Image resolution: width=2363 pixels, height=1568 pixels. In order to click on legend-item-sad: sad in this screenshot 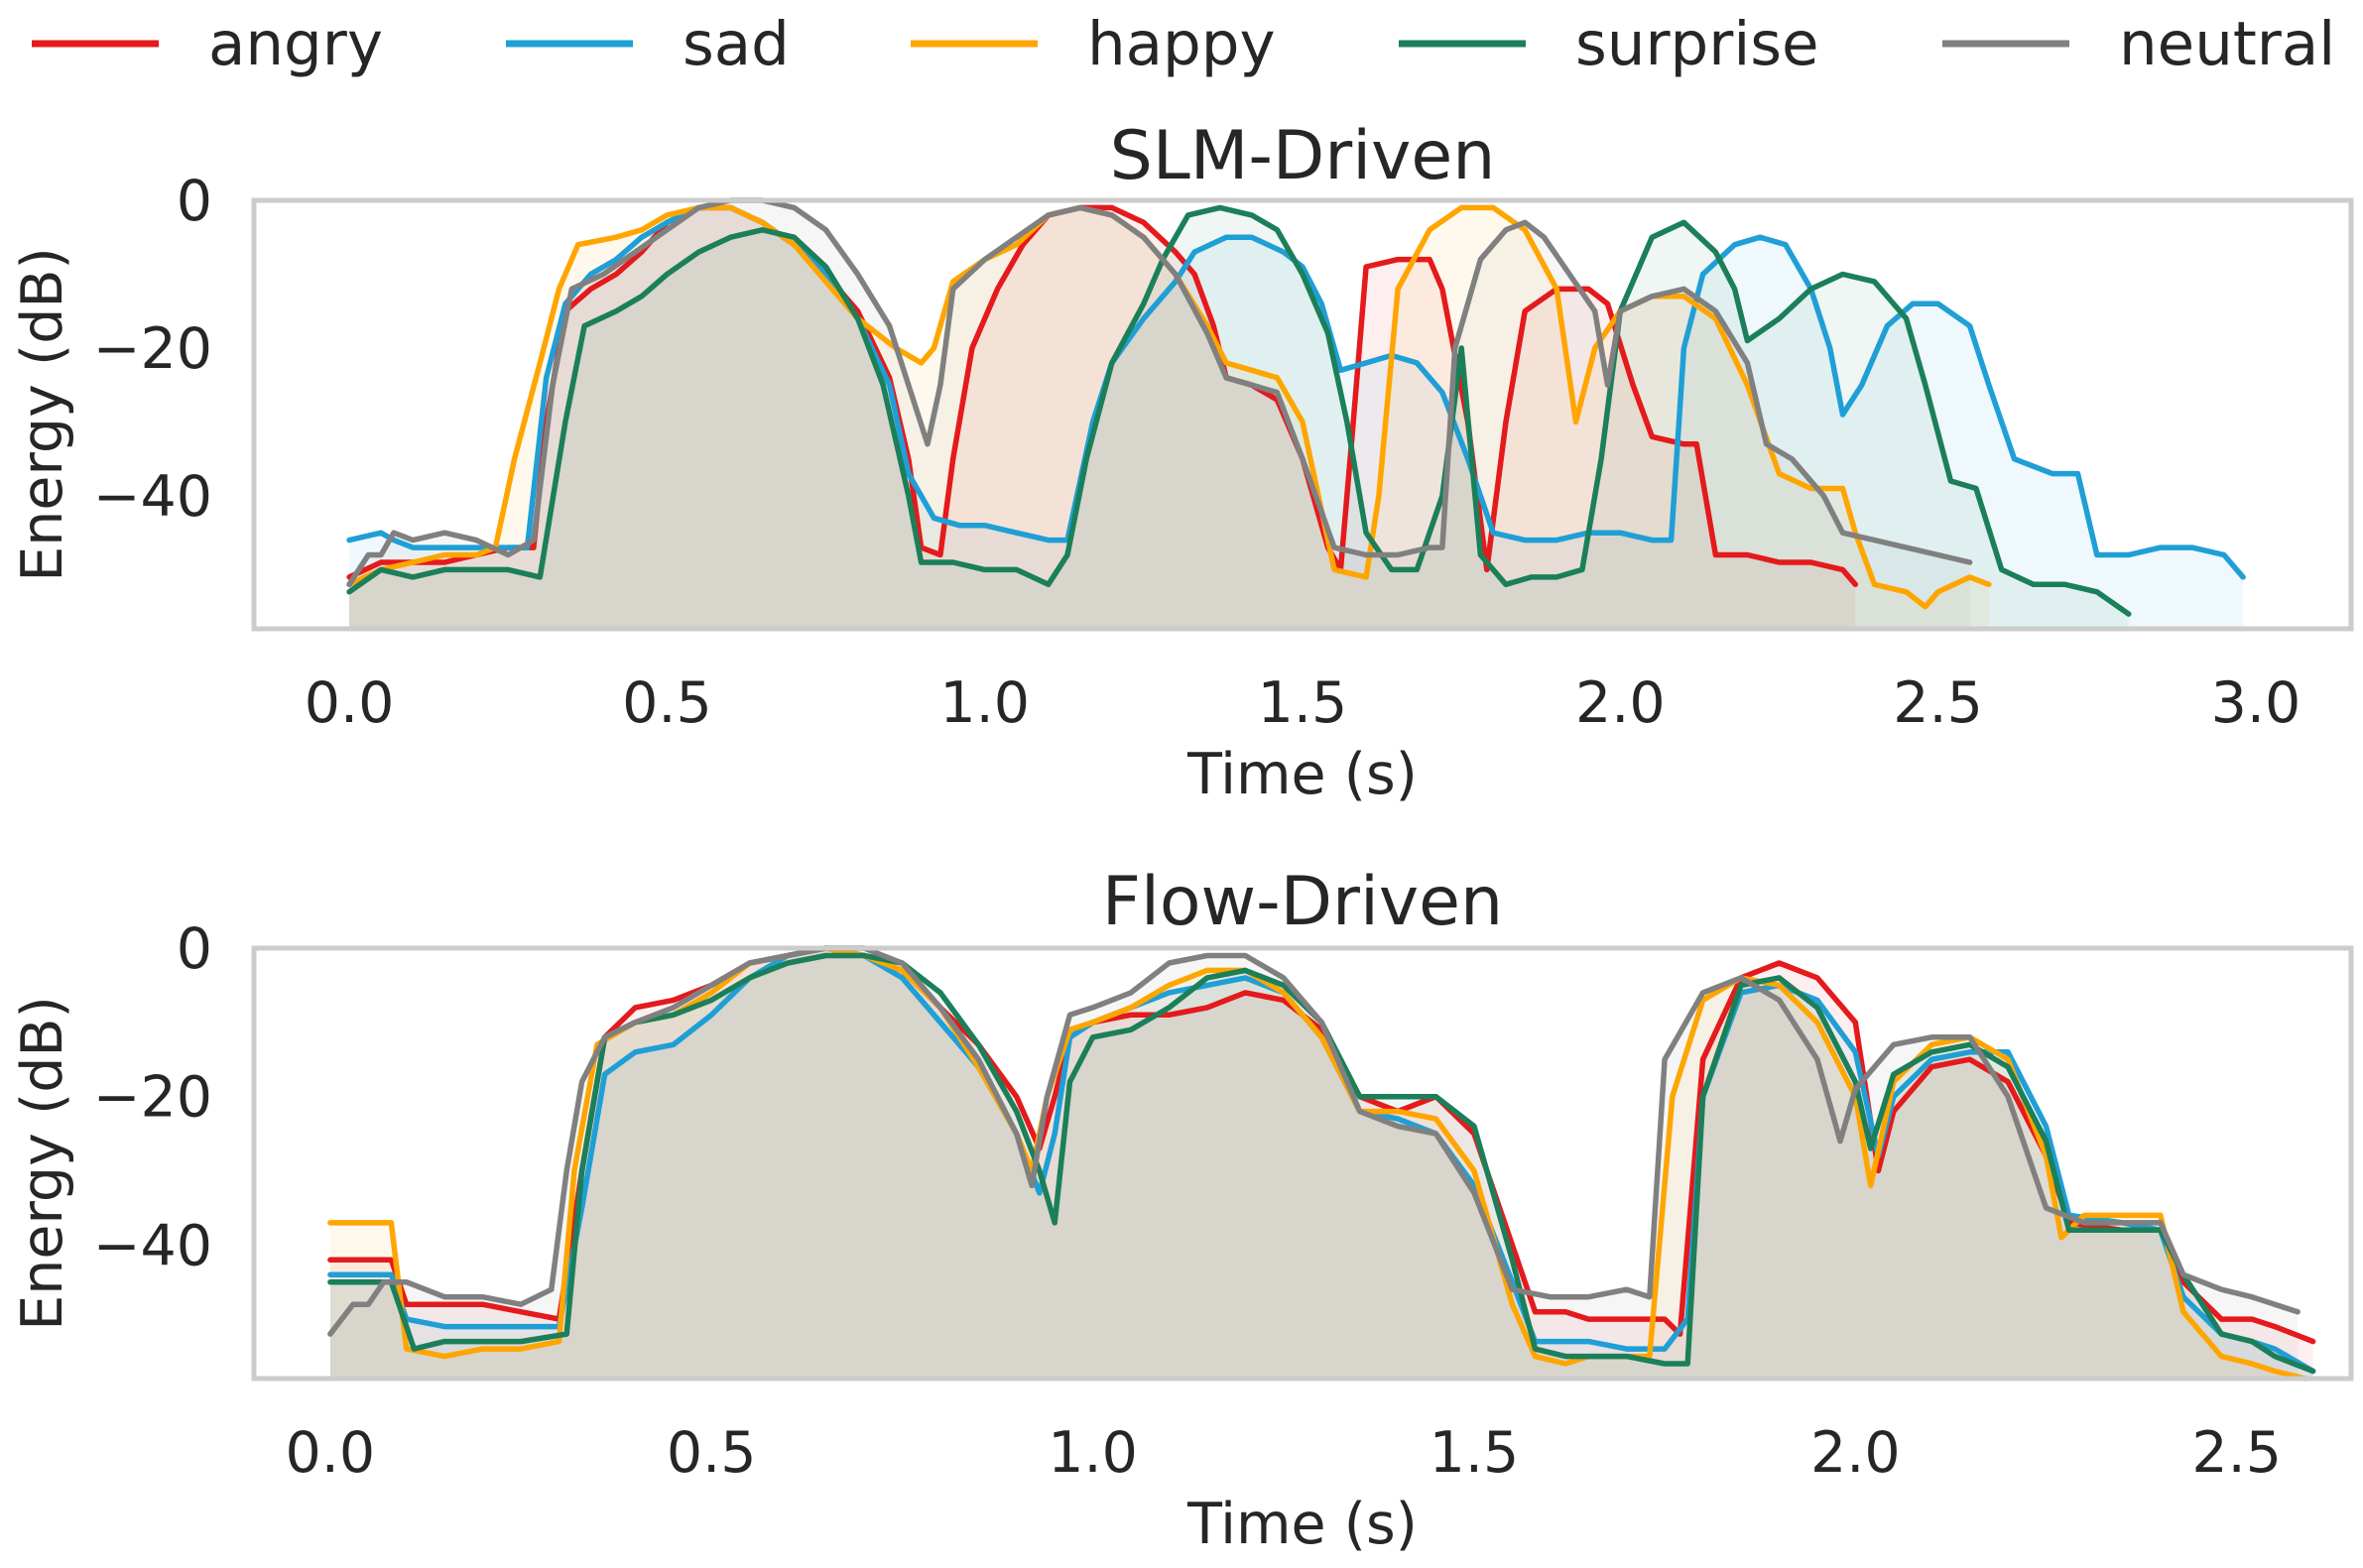, I will do `click(648, 44)`.